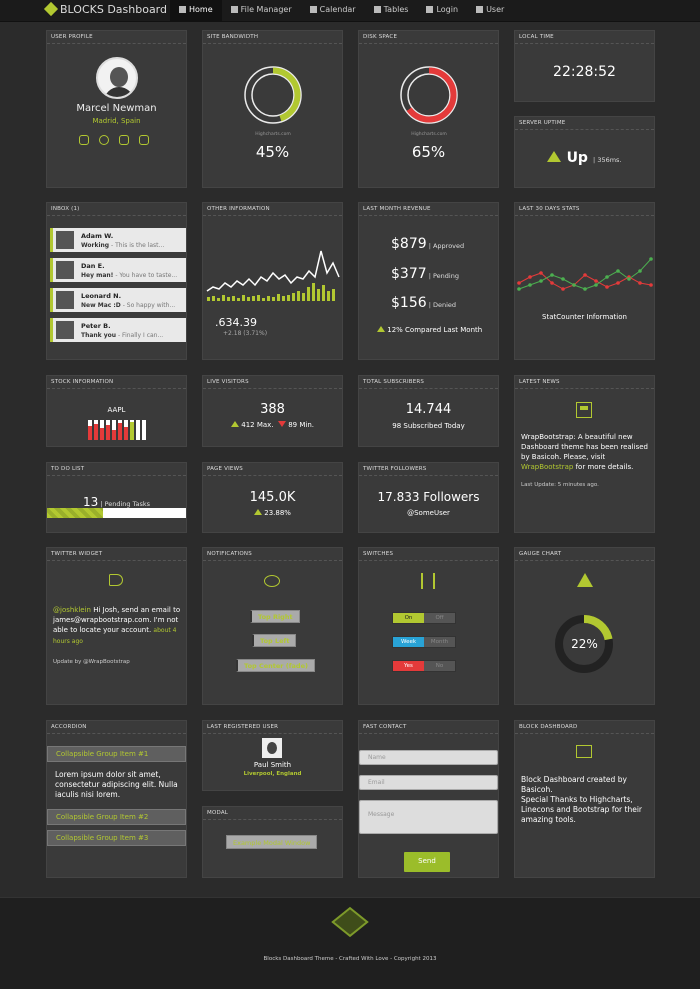 This screenshot has height=989, width=700. Describe the element at coordinates (104, 140) in the screenshot. I see `gear-icon` at that location.